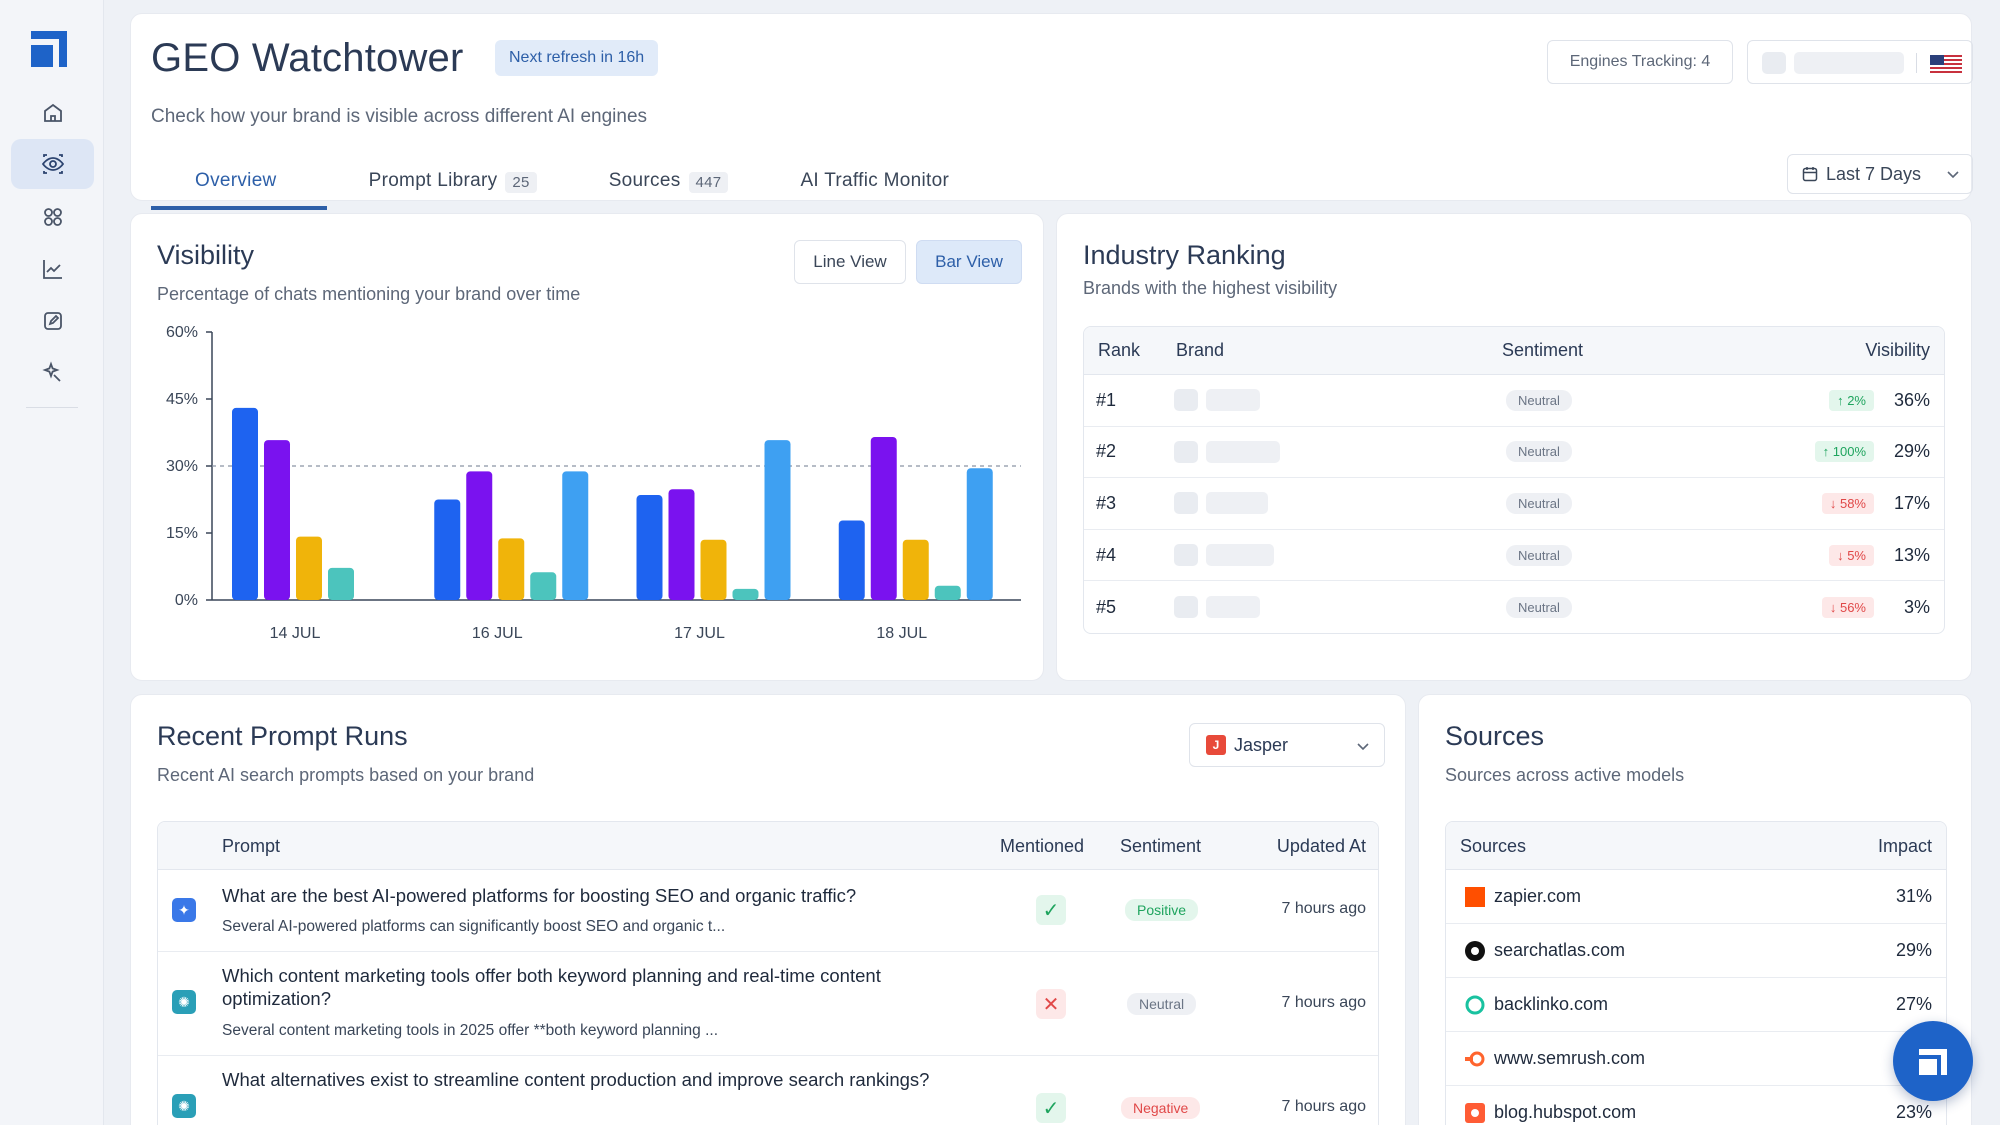 This screenshot has width=2000, height=1125. I want to click on sources-title: Sources, so click(1495, 736).